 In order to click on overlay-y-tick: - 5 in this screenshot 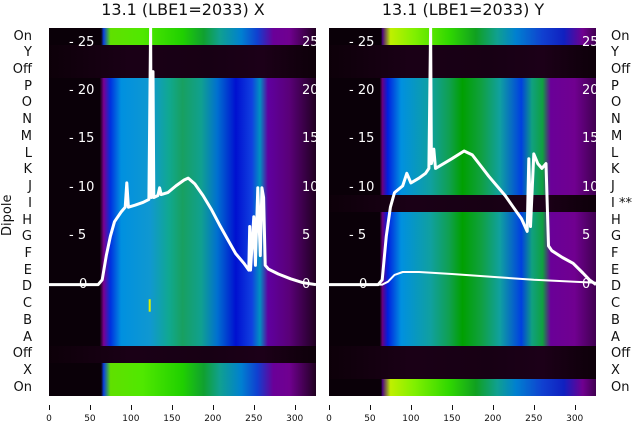, I will do `click(358, 236)`.